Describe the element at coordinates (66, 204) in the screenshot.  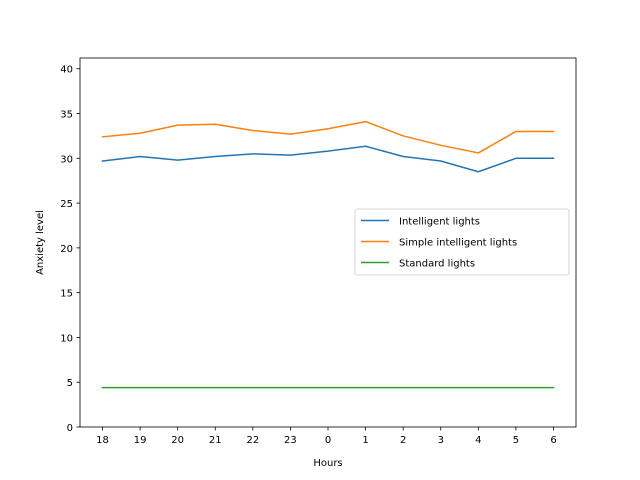
I see `y-tick-label: 25` at that location.